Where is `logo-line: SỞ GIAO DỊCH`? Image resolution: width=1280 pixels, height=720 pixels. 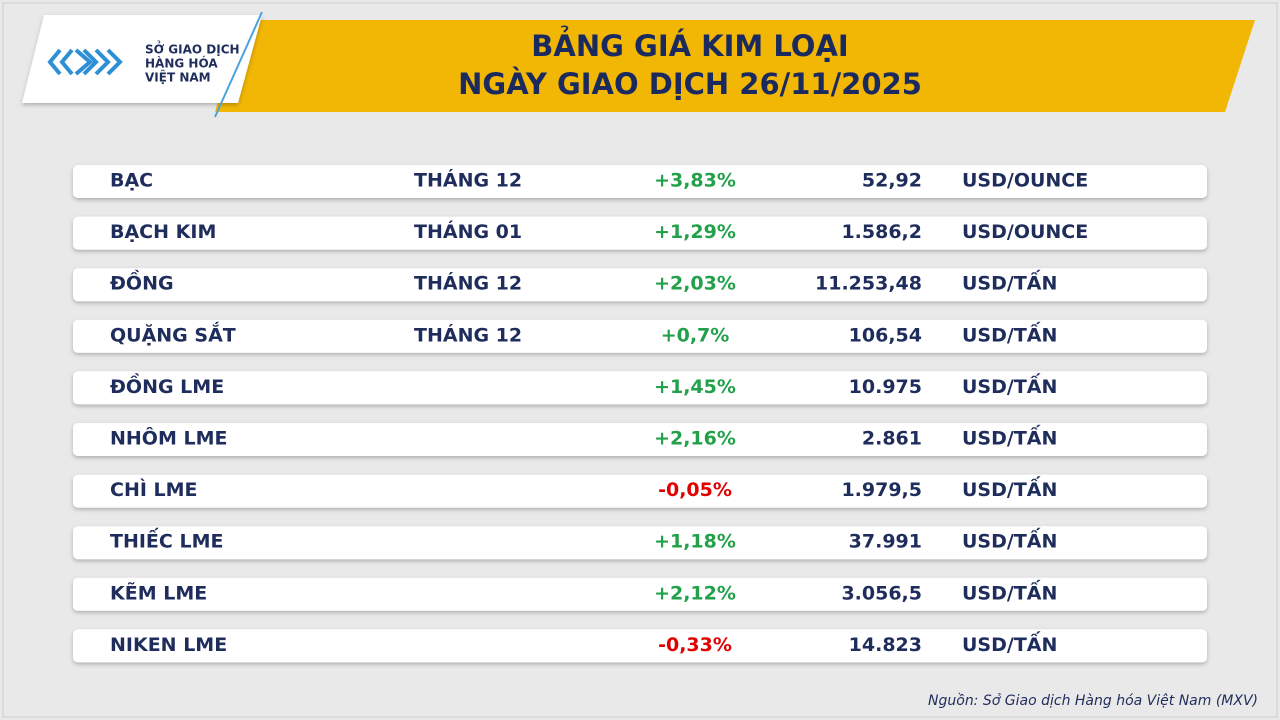 logo-line: SỞ GIAO DỊCH is located at coordinates (192, 49).